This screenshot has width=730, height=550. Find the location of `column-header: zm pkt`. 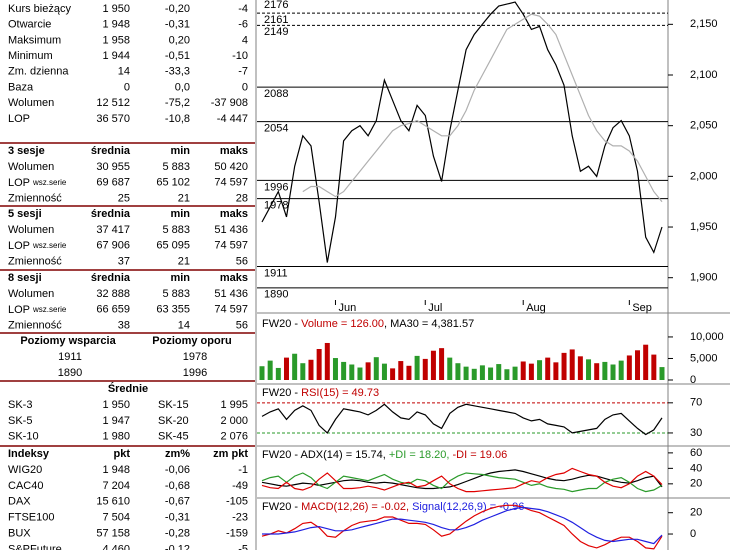

column-header: zm pkt is located at coordinates (230, 454).